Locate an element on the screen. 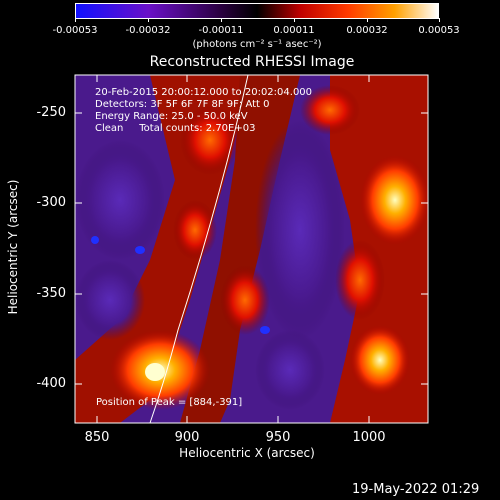  y-tick-label: -300 is located at coordinates (51, 202).